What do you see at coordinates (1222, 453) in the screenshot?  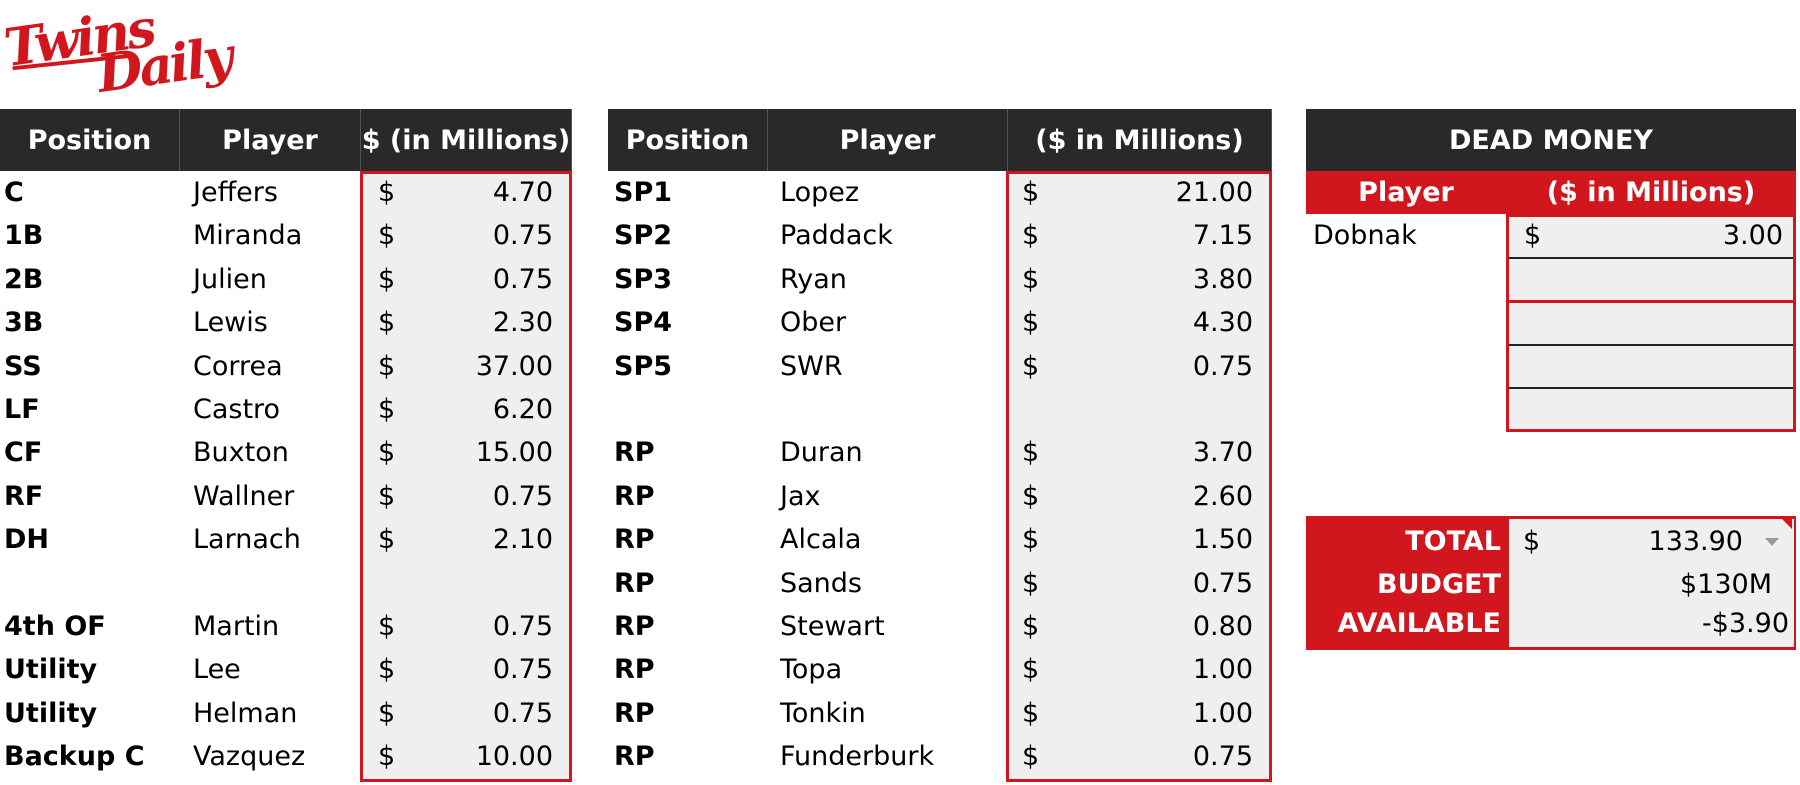 I see `salary-amount: 3.70` at bounding box center [1222, 453].